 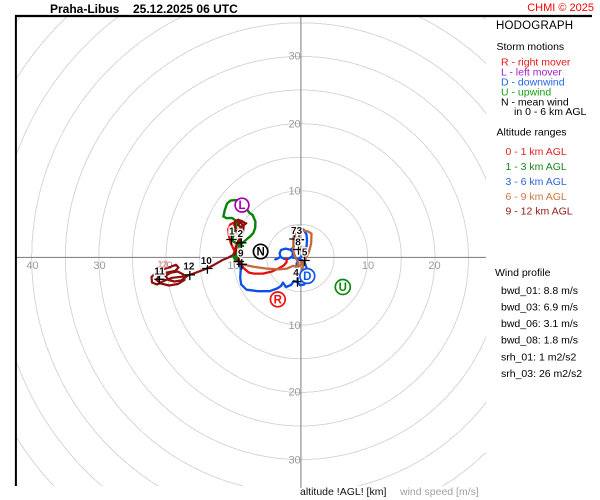 What do you see at coordinates (534, 26) in the screenshot?
I see `svg-text: HODOGRAPH` at bounding box center [534, 26].